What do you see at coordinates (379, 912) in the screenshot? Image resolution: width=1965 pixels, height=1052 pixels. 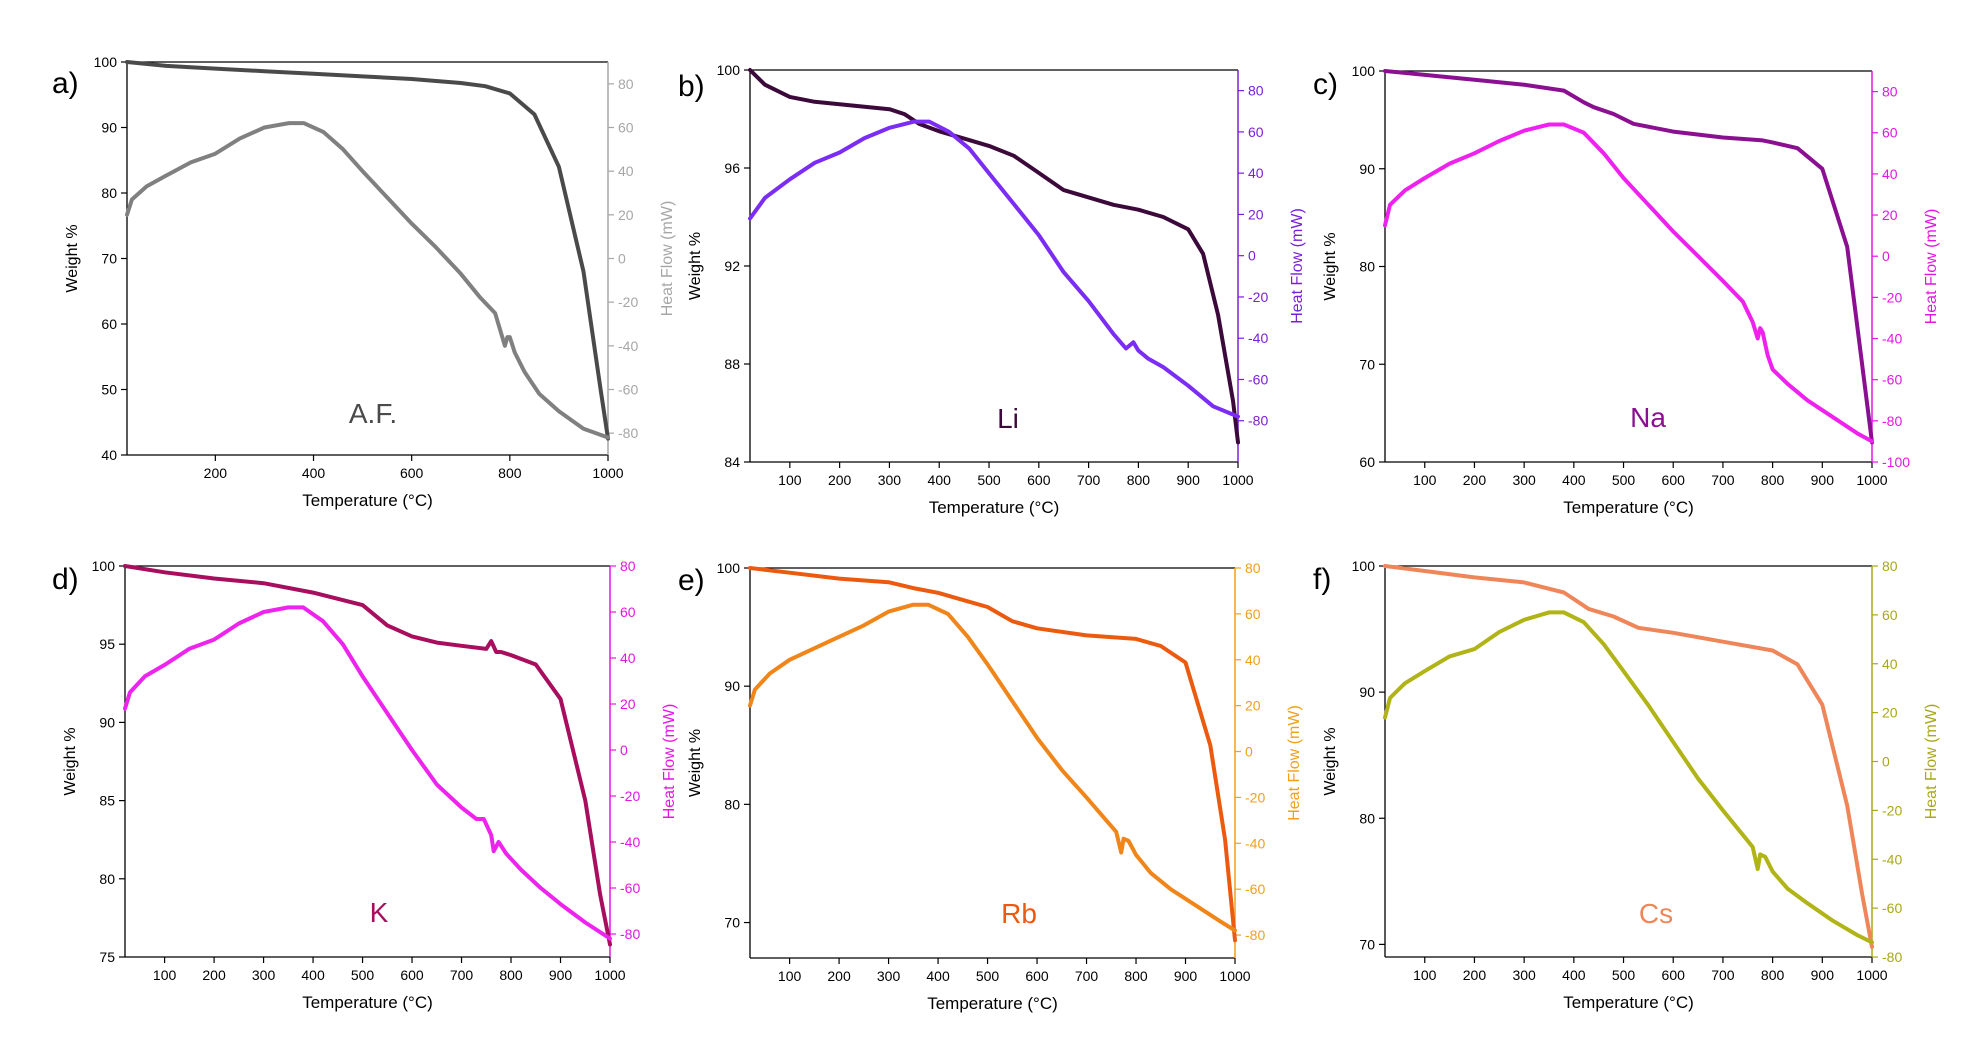 I see `sample-label: K` at bounding box center [379, 912].